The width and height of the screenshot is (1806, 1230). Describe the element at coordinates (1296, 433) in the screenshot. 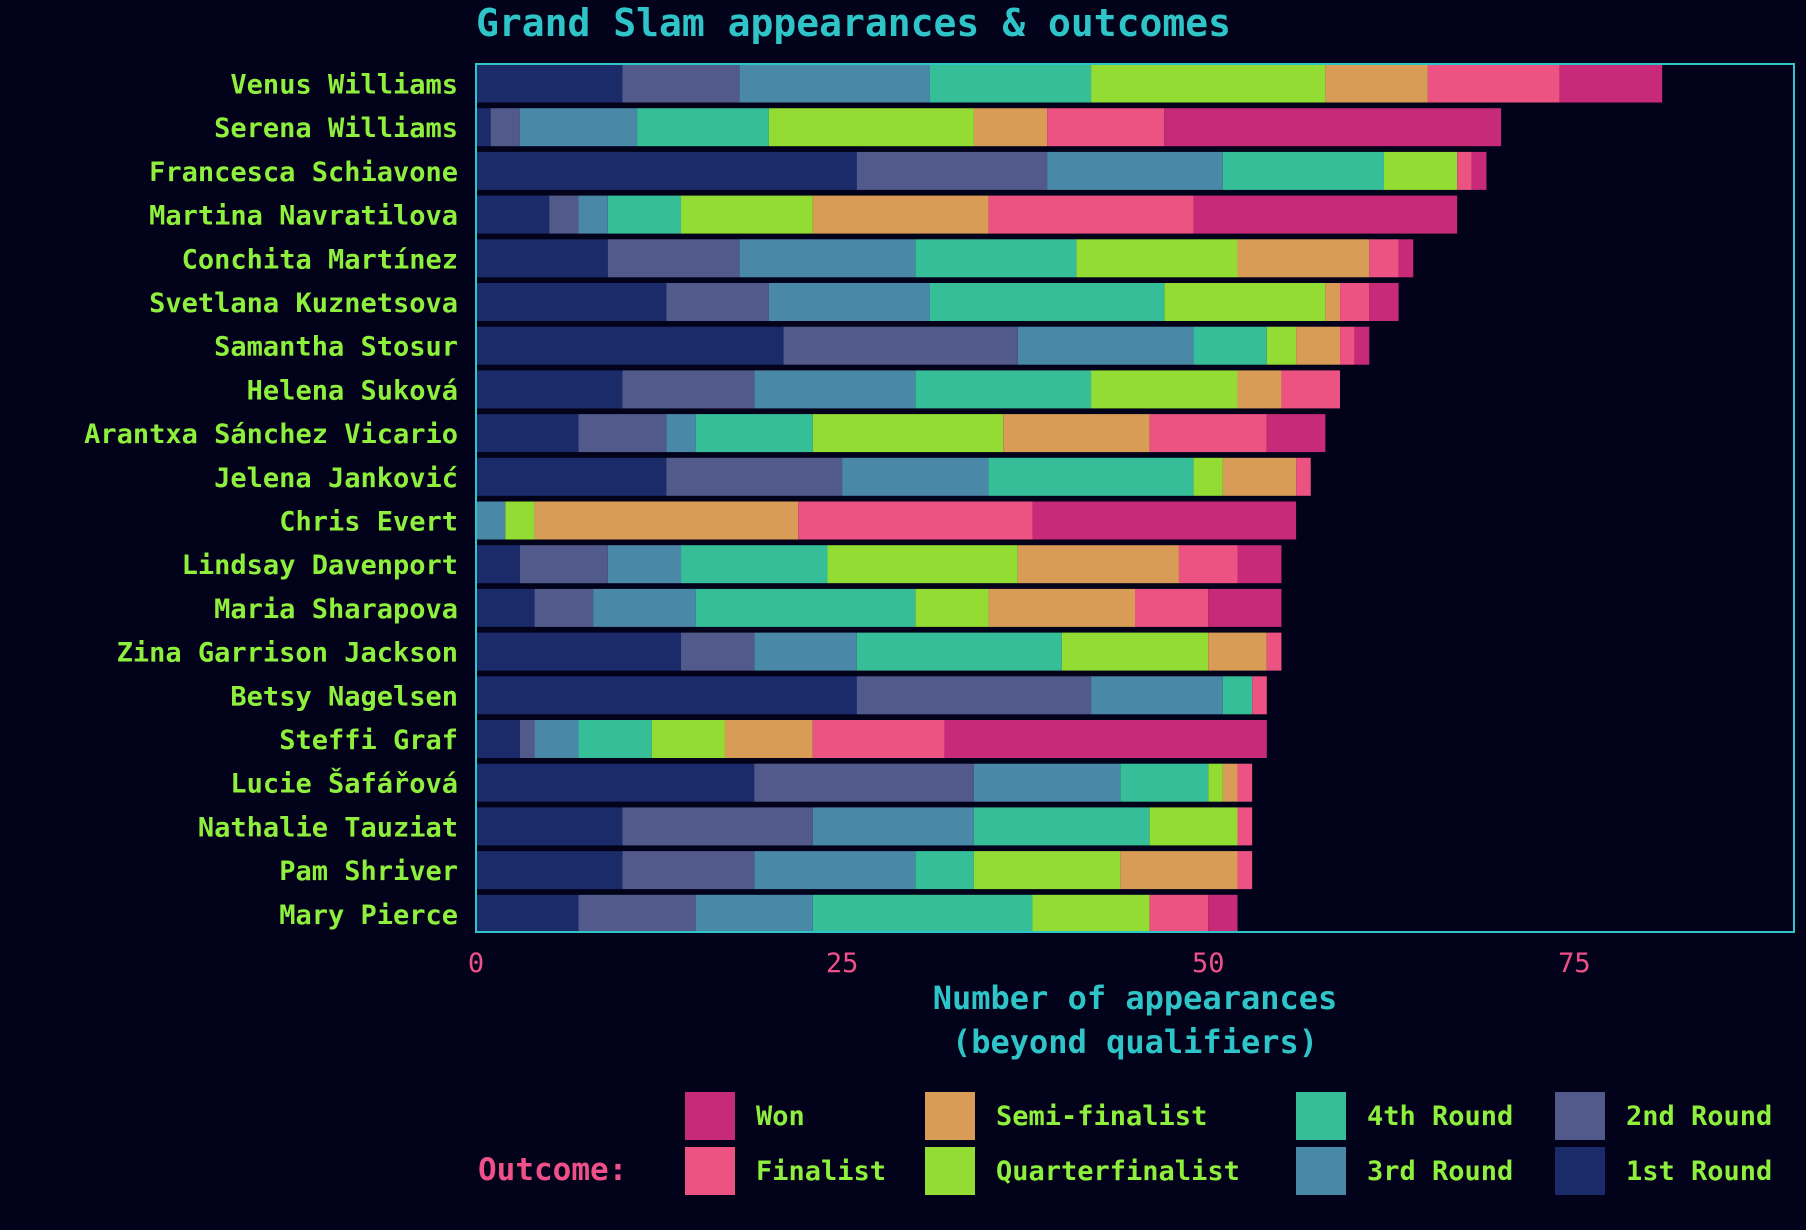

I see `bar-segment-arantxa-sanchez-vicario-won` at that location.